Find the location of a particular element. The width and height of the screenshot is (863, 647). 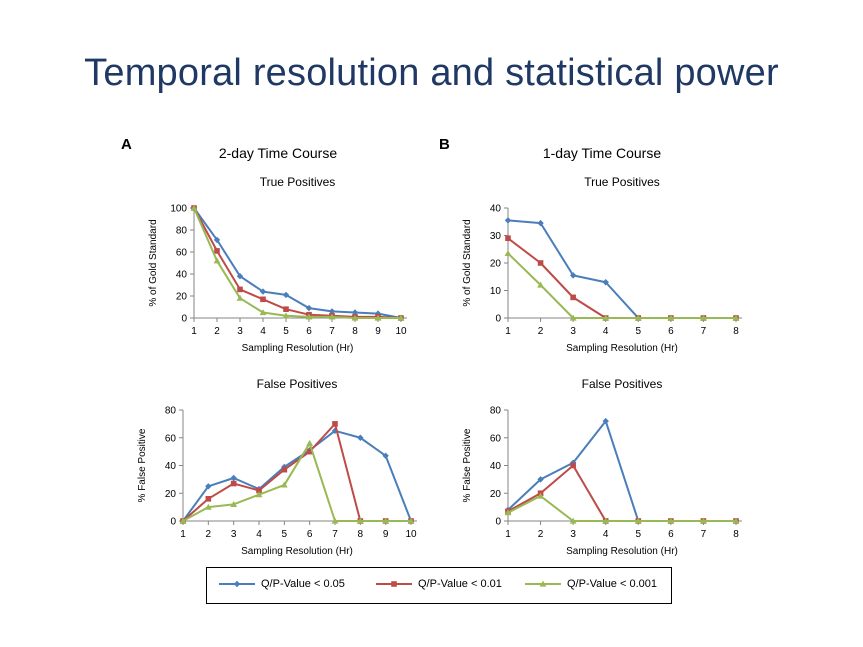

y-tick-label: 10 is located at coordinates (496, 291).